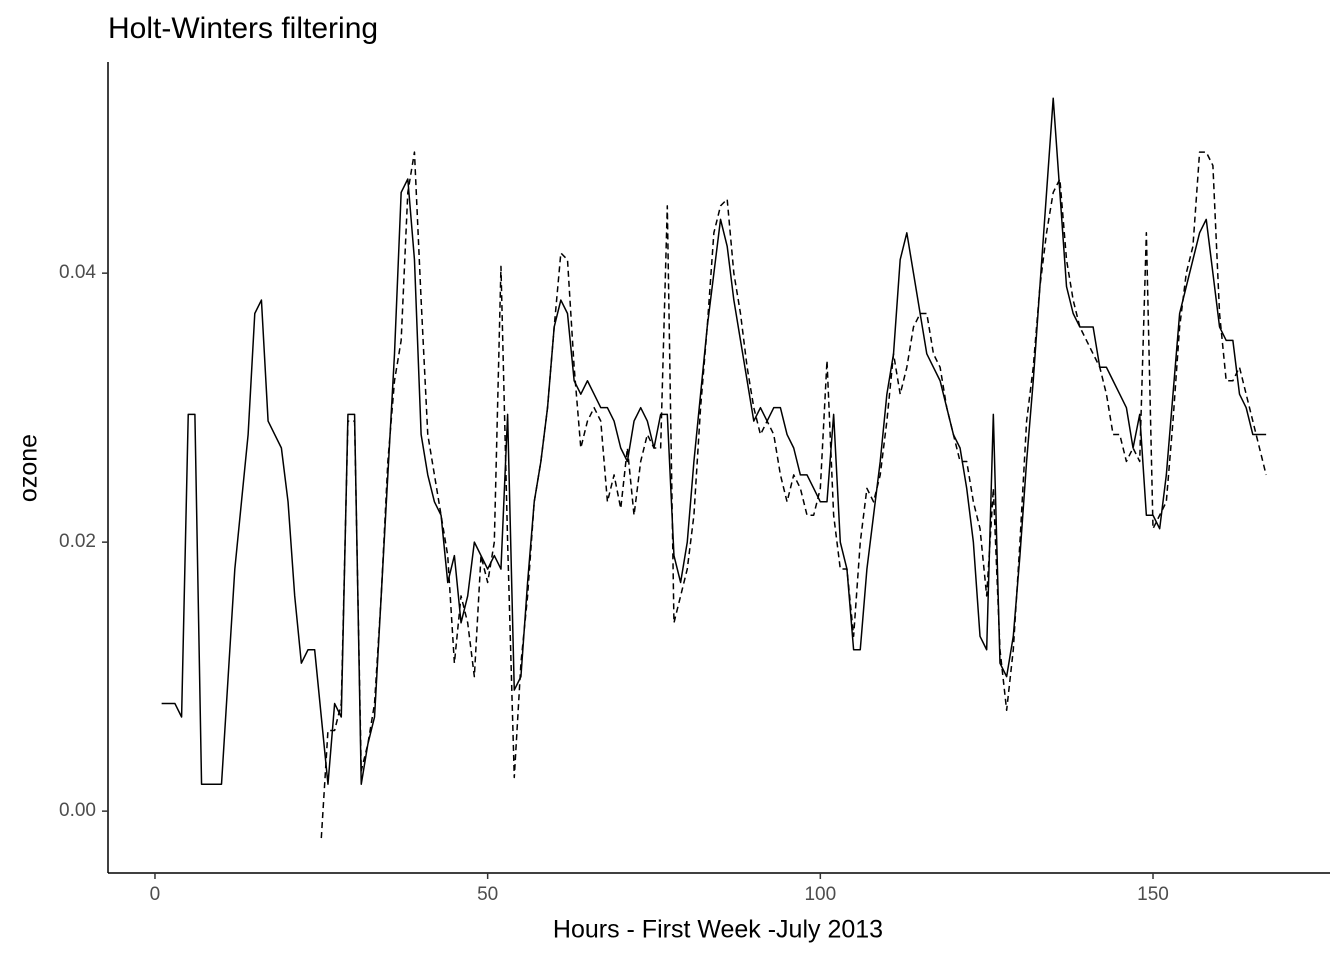 The height and width of the screenshot is (960, 1344). Describe the element at coordinates (1153, 894) in the screenshot. I see `x-tick-label: 150` at that location.